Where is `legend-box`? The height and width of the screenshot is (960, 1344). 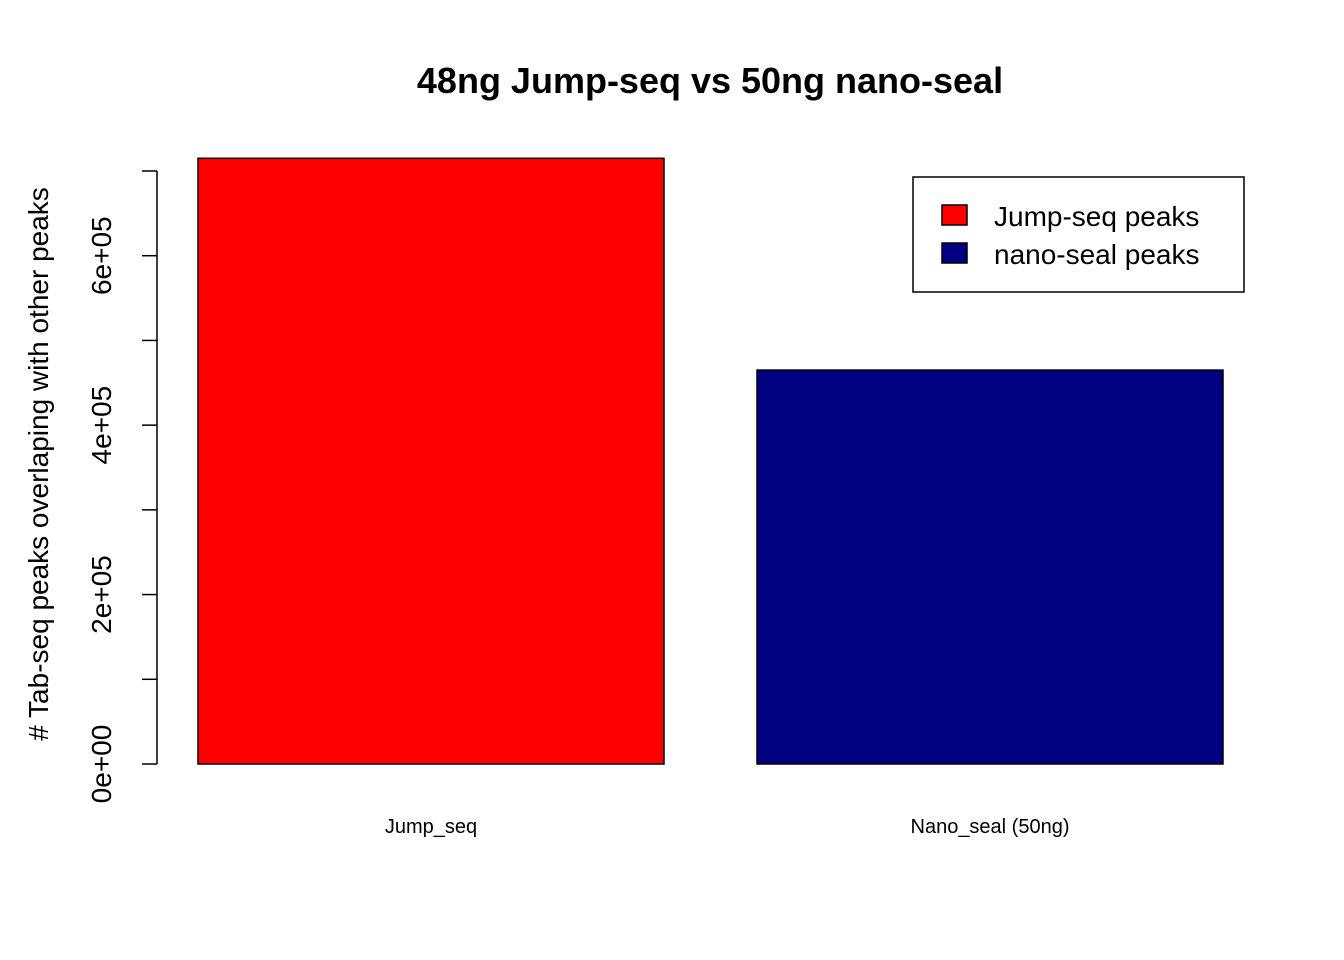 legend-box is located at coordinates (1078, 234).